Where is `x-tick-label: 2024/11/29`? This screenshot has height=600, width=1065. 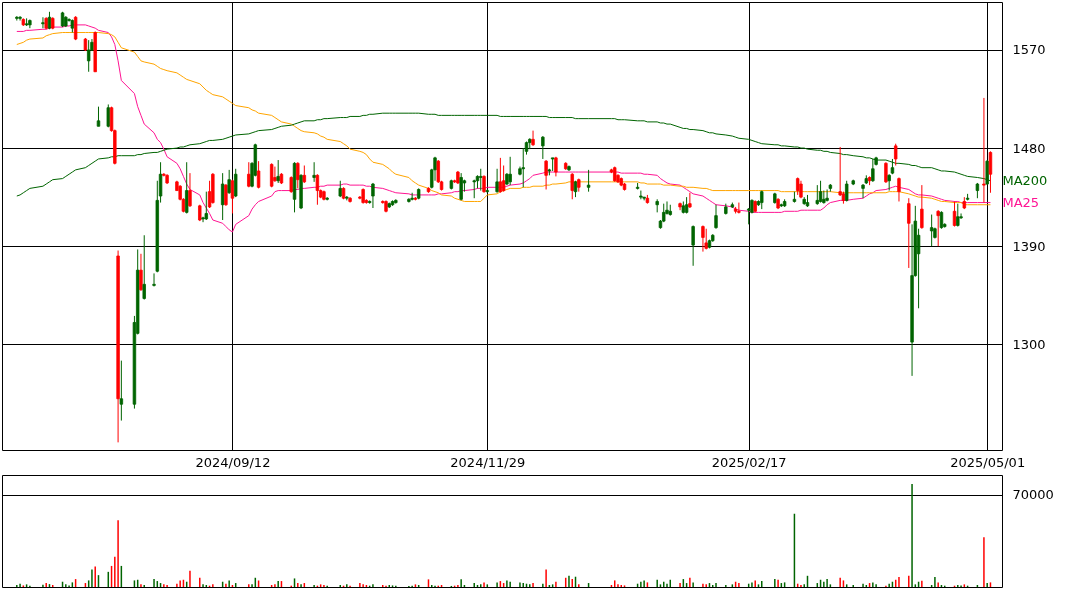
x-tick-label: 2024/11/29 is located at coordinates (488, 462).